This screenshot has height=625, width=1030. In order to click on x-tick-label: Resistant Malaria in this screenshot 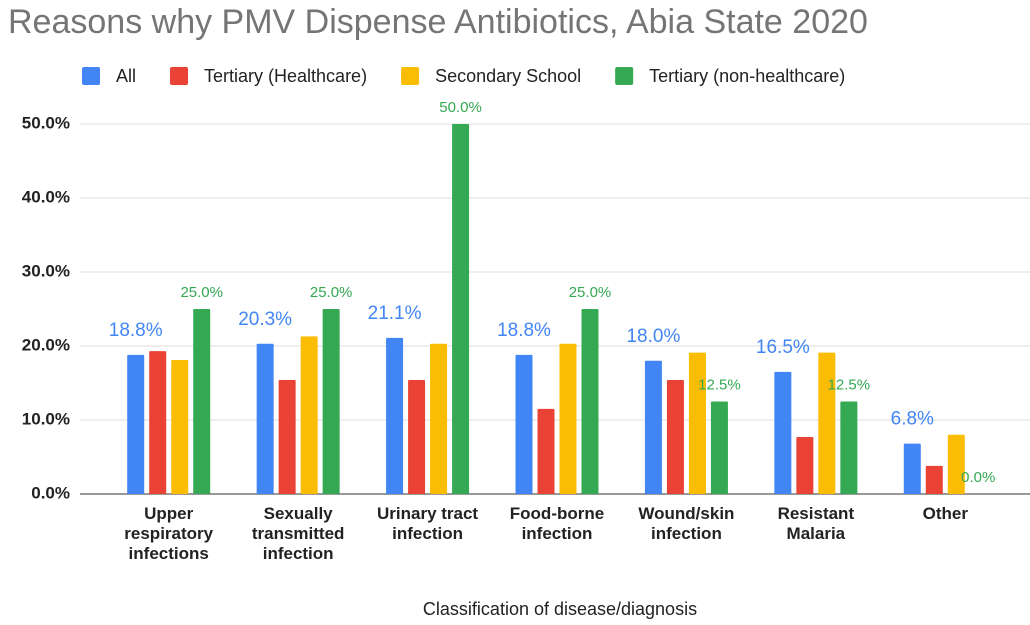, I will do `click(816, 523)`.